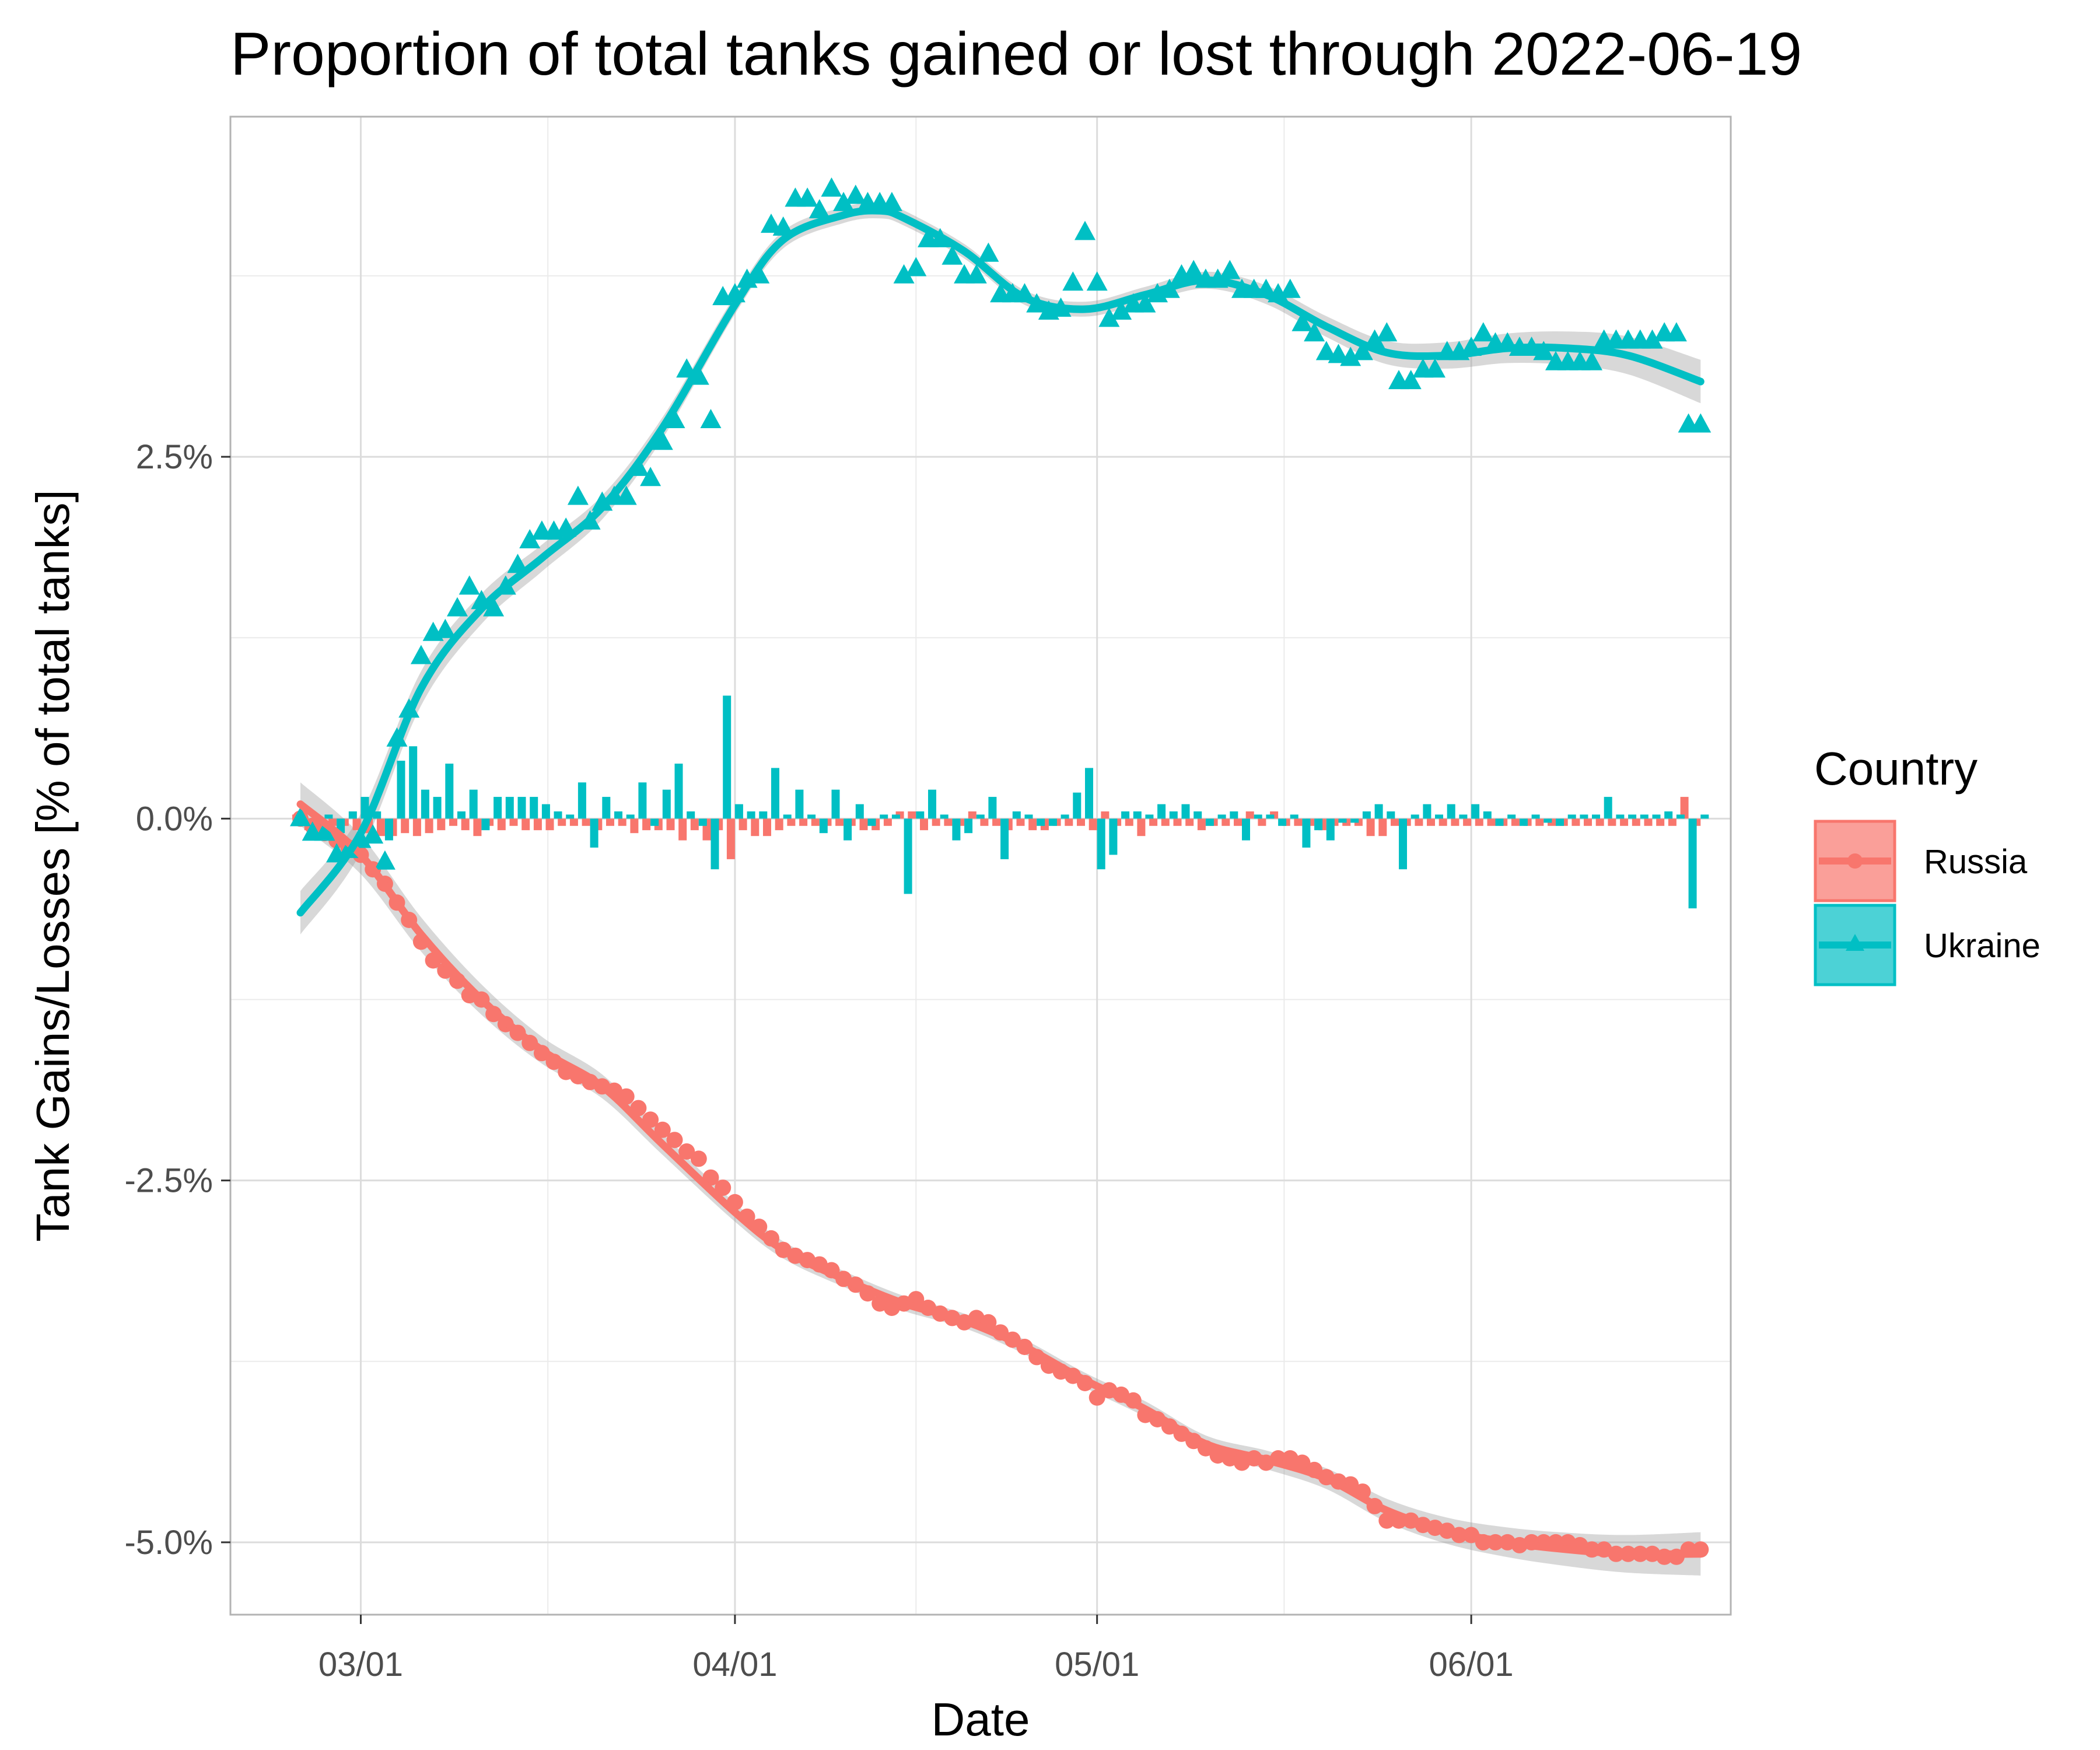 The image size is (2100, 1750). What do you see at coordinates (1927, 864) in the screenshot?
I see `legend: Country Russia Ukraine` at bounding box center [1927, 864].